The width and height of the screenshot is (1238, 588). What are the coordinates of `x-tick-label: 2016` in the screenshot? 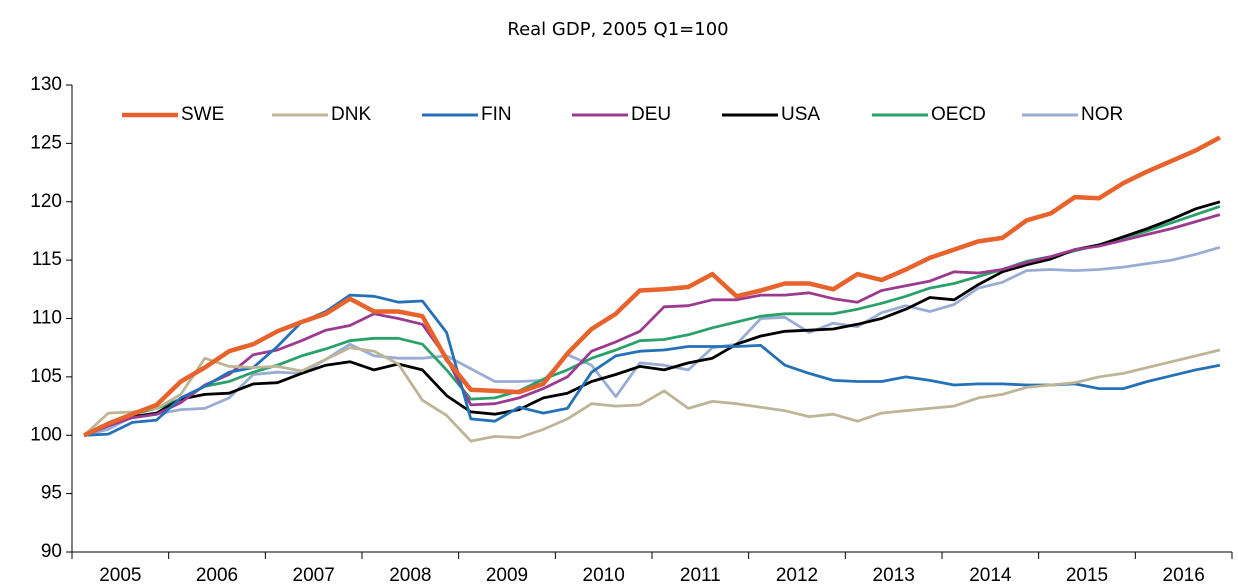 It's located at (1184, 575).